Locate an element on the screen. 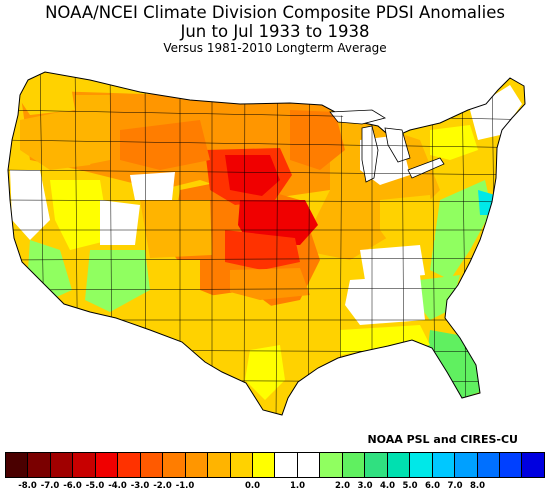 The width and height of the screenshot is (550, 493). region-gulf-coast is located at coordinates (385, 340).